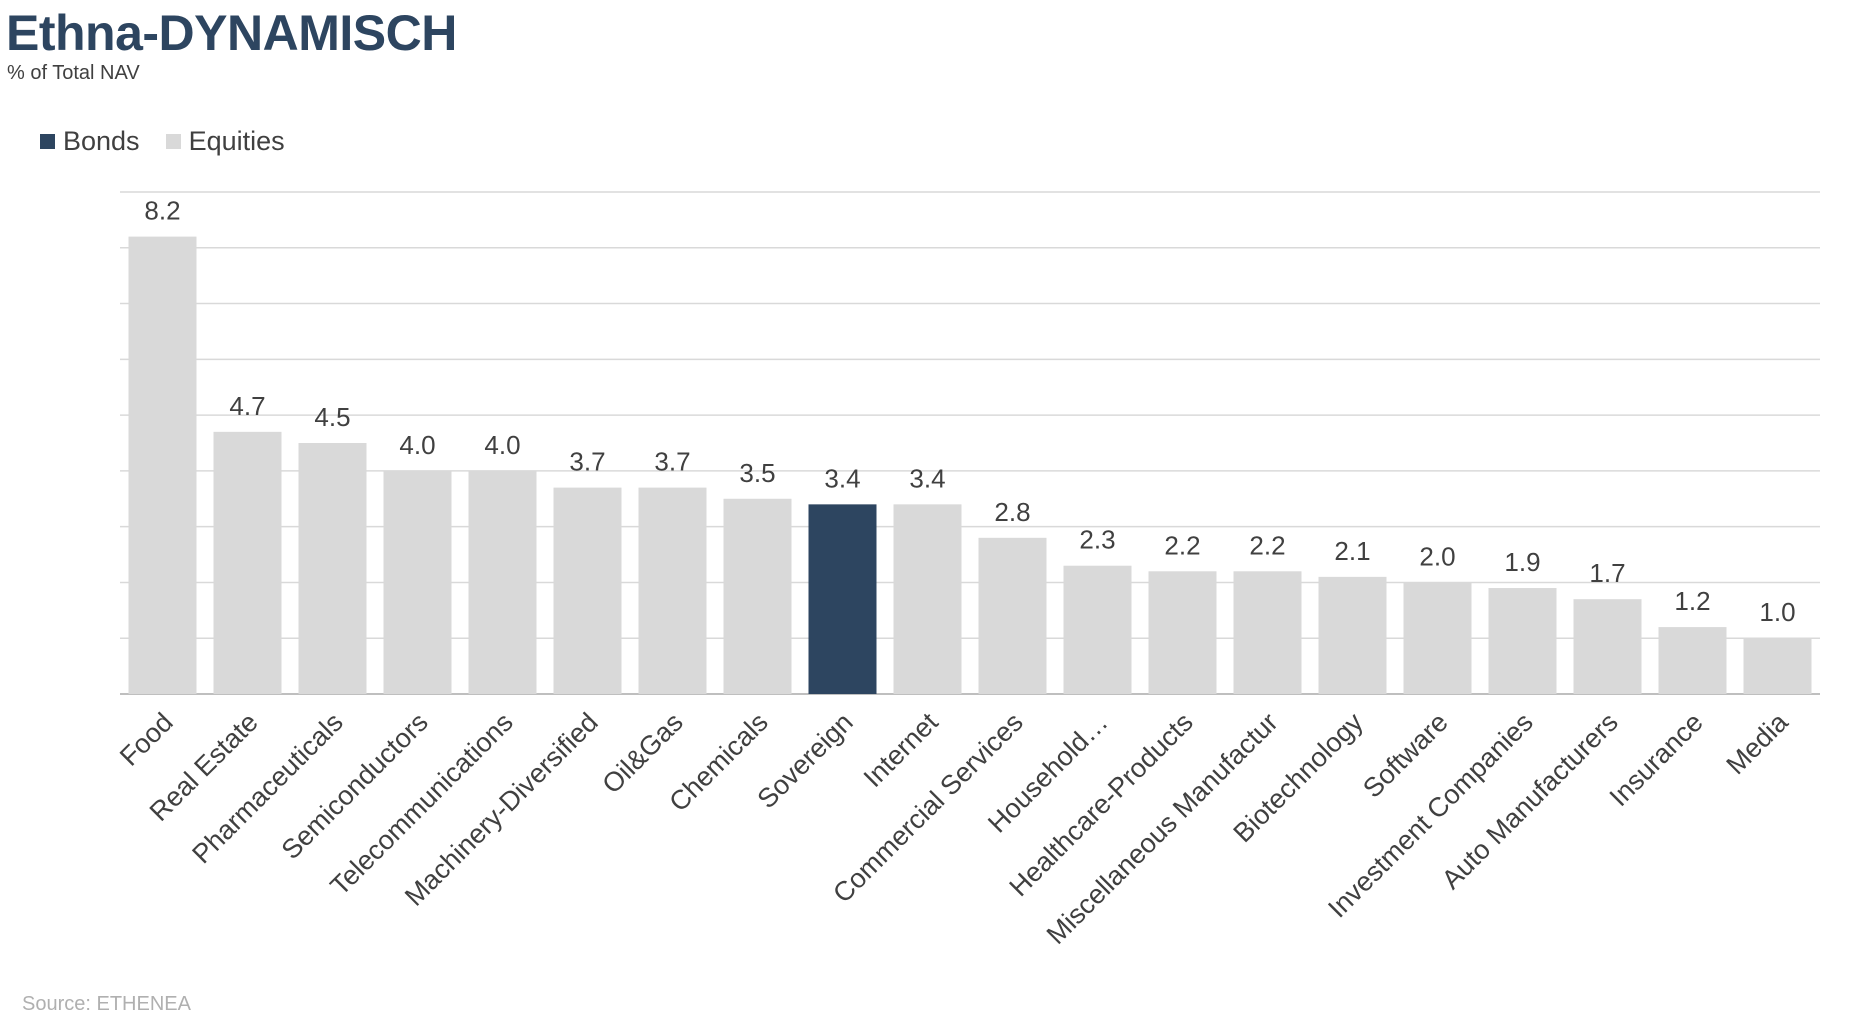 This screenshot has width=1855, height=1020. What do you see at coordinates (1692, 601) in the screenshot?
I see `data-label: 1.2` at bounding box center [1692, 601].